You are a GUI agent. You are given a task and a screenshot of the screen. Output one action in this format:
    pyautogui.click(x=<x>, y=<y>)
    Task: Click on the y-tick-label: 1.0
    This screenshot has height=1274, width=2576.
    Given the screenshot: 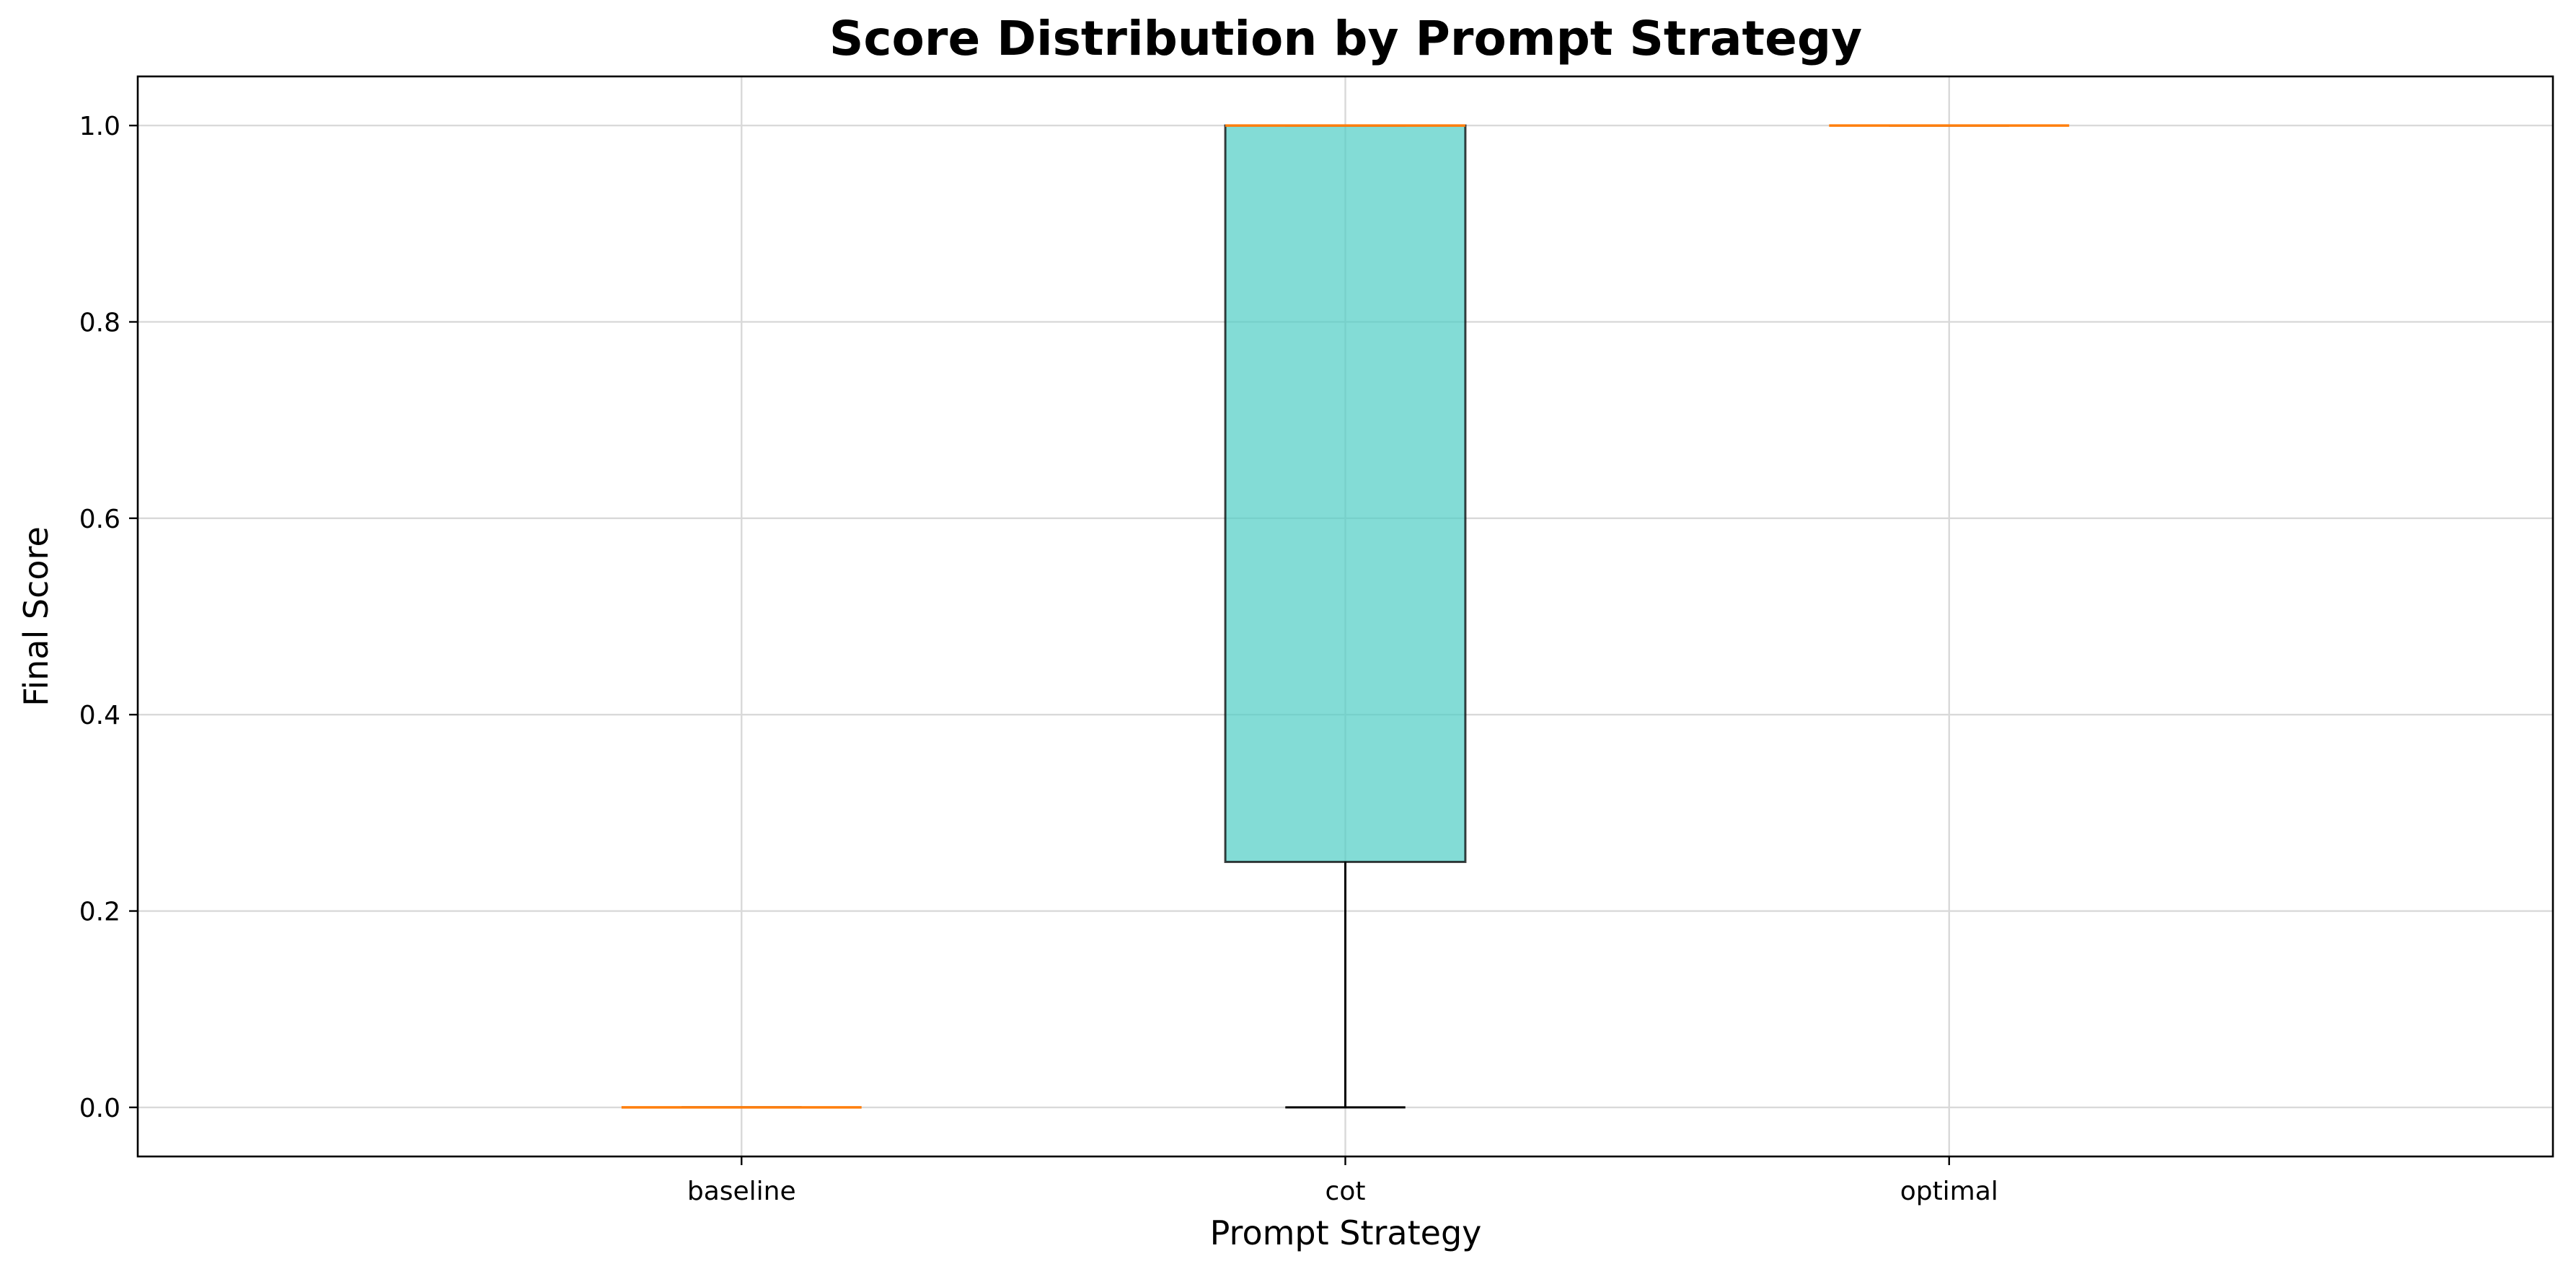 What is the action you would take?
    pyautogui.click(x=99, y=126)
    